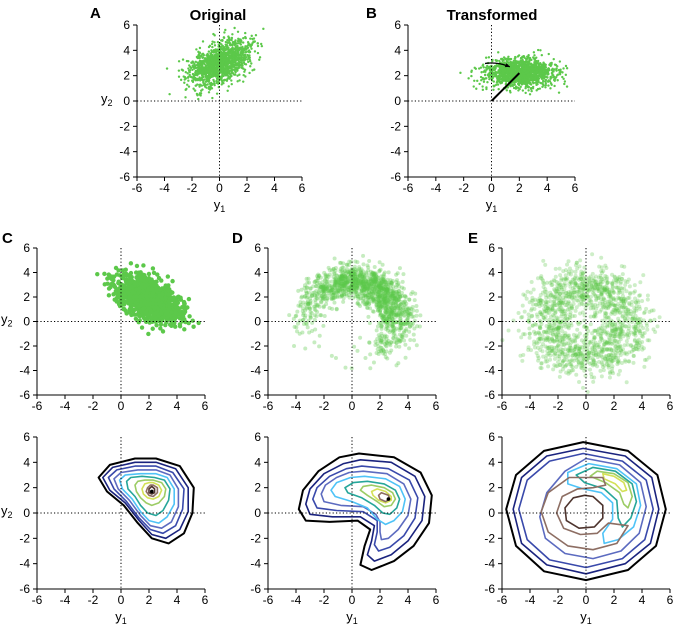  What do you see at coordinates (65, 406) in the screenshot?
I see `x-tick-label: -4` at bounding box center [65, 406].